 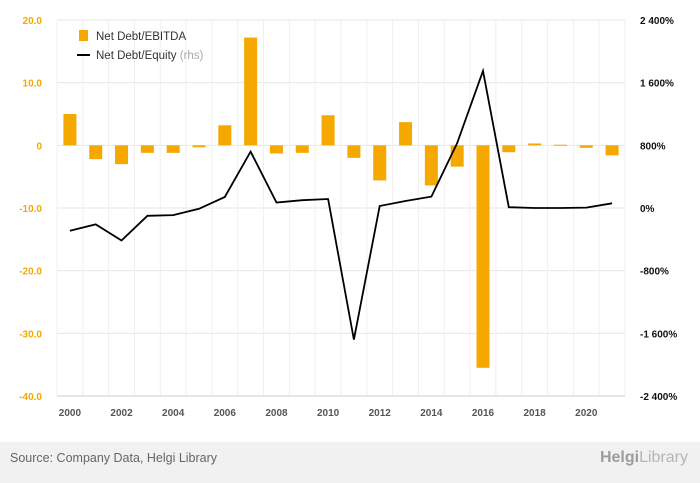 I want to click on right-tick-label: 0%, so click(x=647, y=209).